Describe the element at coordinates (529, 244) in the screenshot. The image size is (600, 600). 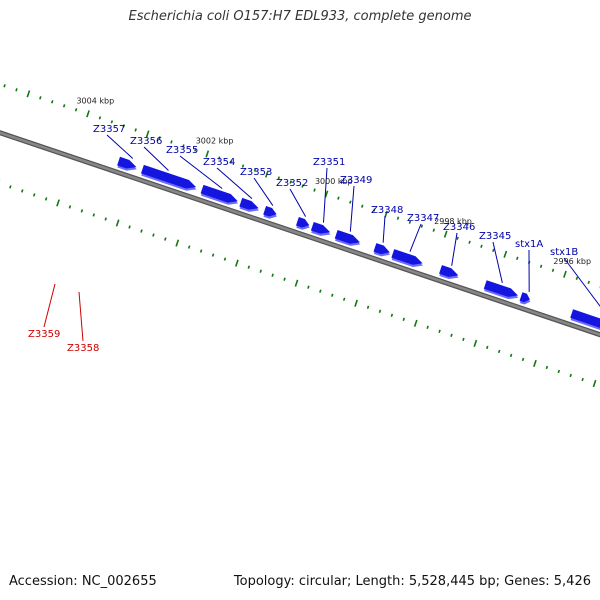
I see `gene-label-stx1a: stx1A` at that location.